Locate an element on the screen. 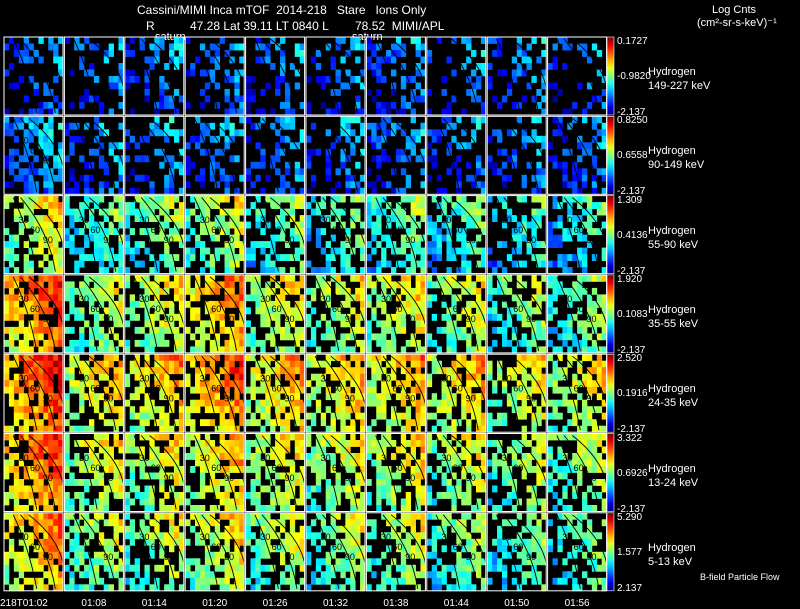 The width and height of the screenshot is (800, 609). panel-r1-c6 is located at coordinates (396, 155).